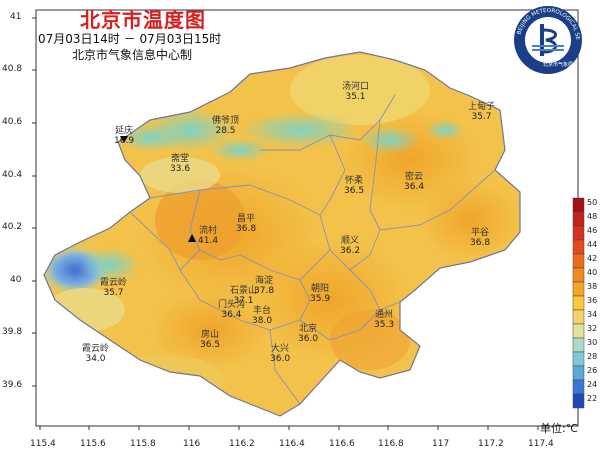  I want to click on y-tick: 40.6, so click(12, 122).